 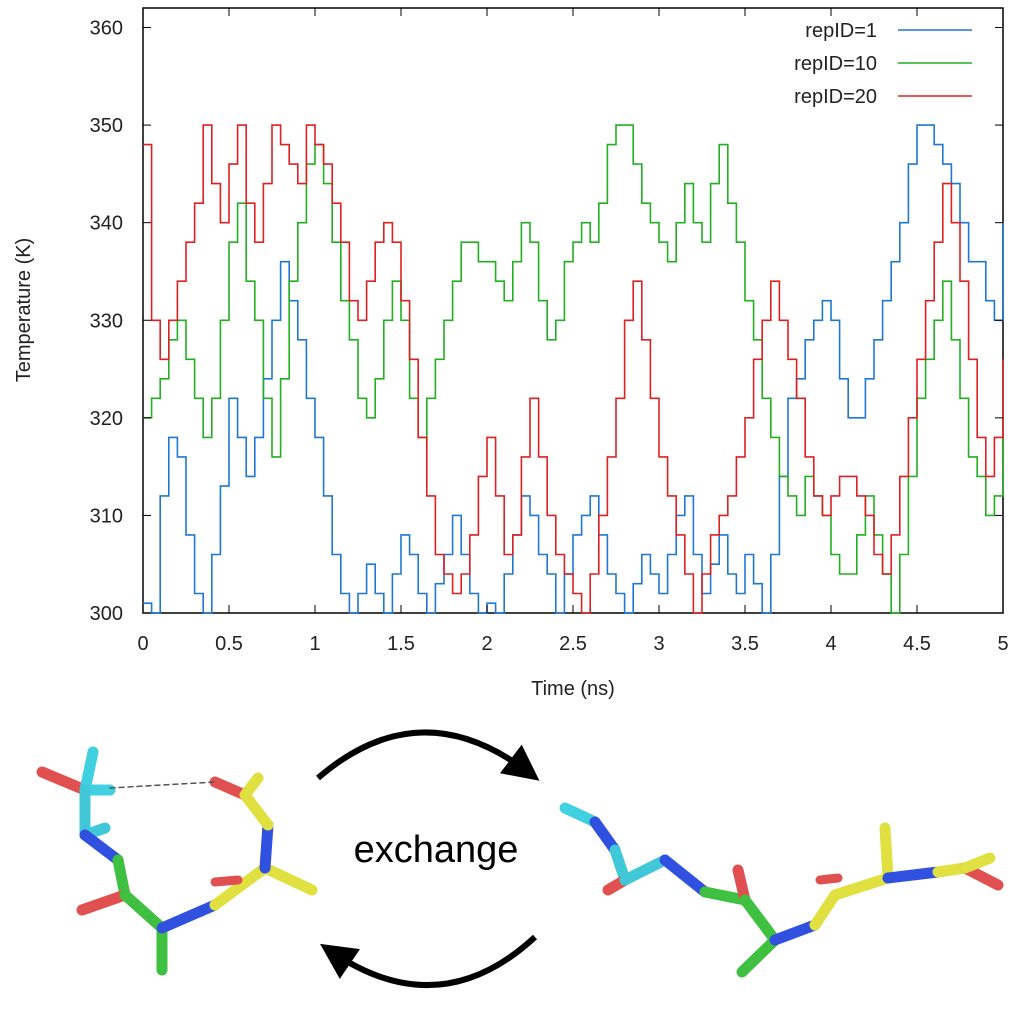 I want to click on y-tick-label: 350, so click(x=106, y=126).